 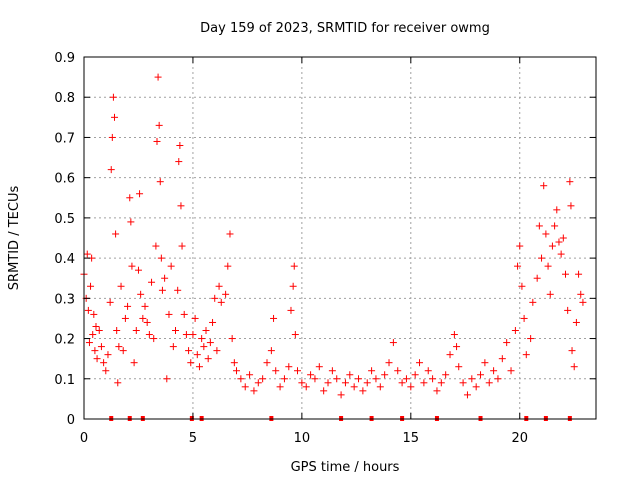 What do you see at coordinates (71, 420) in the screenshot?
I see `y-tick-label: 0` at bounding box center [71, 420].